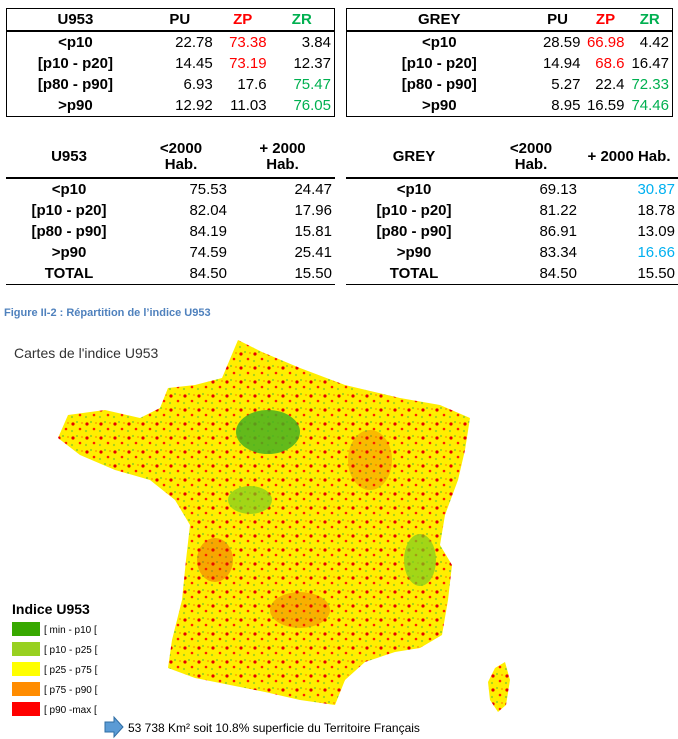 This screenshot has width=678, height=739. Describe the element at coordinates (650, 105) in the screenshot. I see `table-cell: 74.46` at that location.